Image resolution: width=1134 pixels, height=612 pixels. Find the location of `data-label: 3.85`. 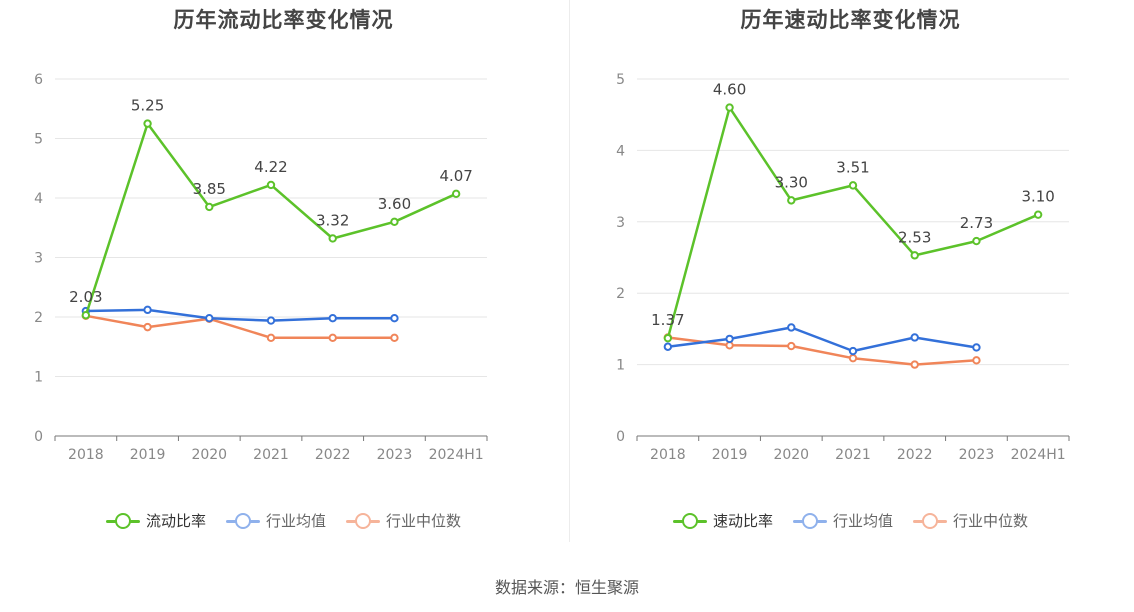

data-label: 3.85 is located at coordinates (209, 189).